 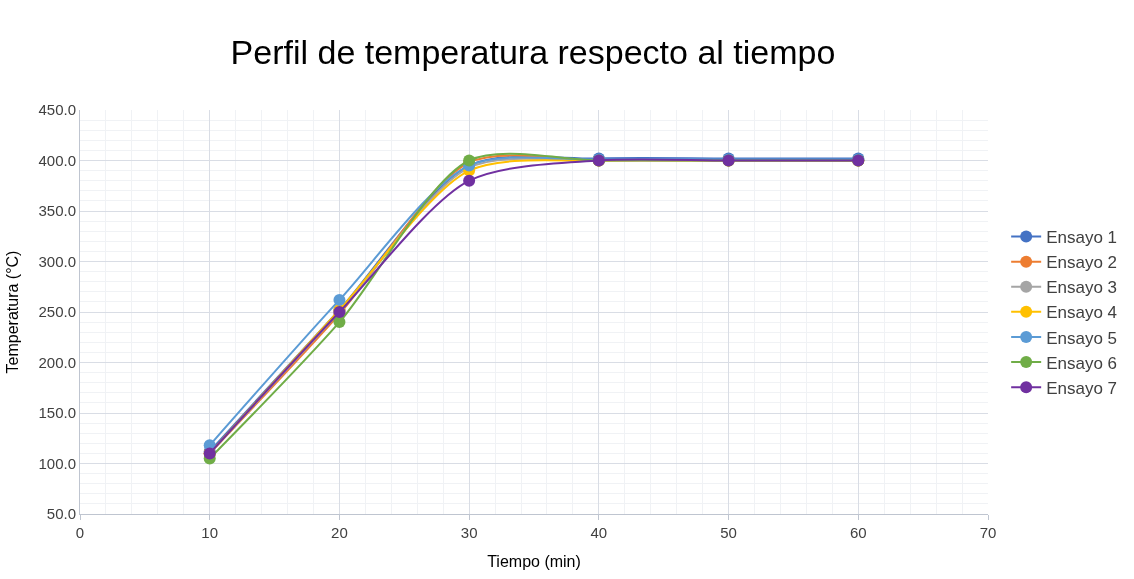 What do you see at coordinates (57, 413) in the screenshot?
I see `y-tick-label: 150.0` at bounding box center [57, 413].